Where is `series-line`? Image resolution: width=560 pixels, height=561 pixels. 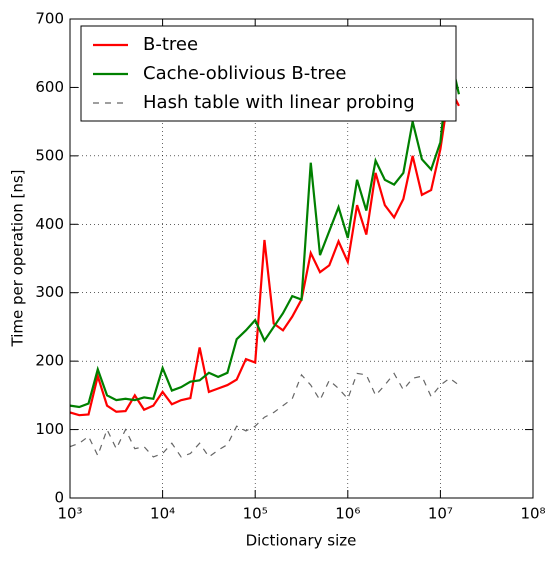 series-line is located at coordinates (265, 415).